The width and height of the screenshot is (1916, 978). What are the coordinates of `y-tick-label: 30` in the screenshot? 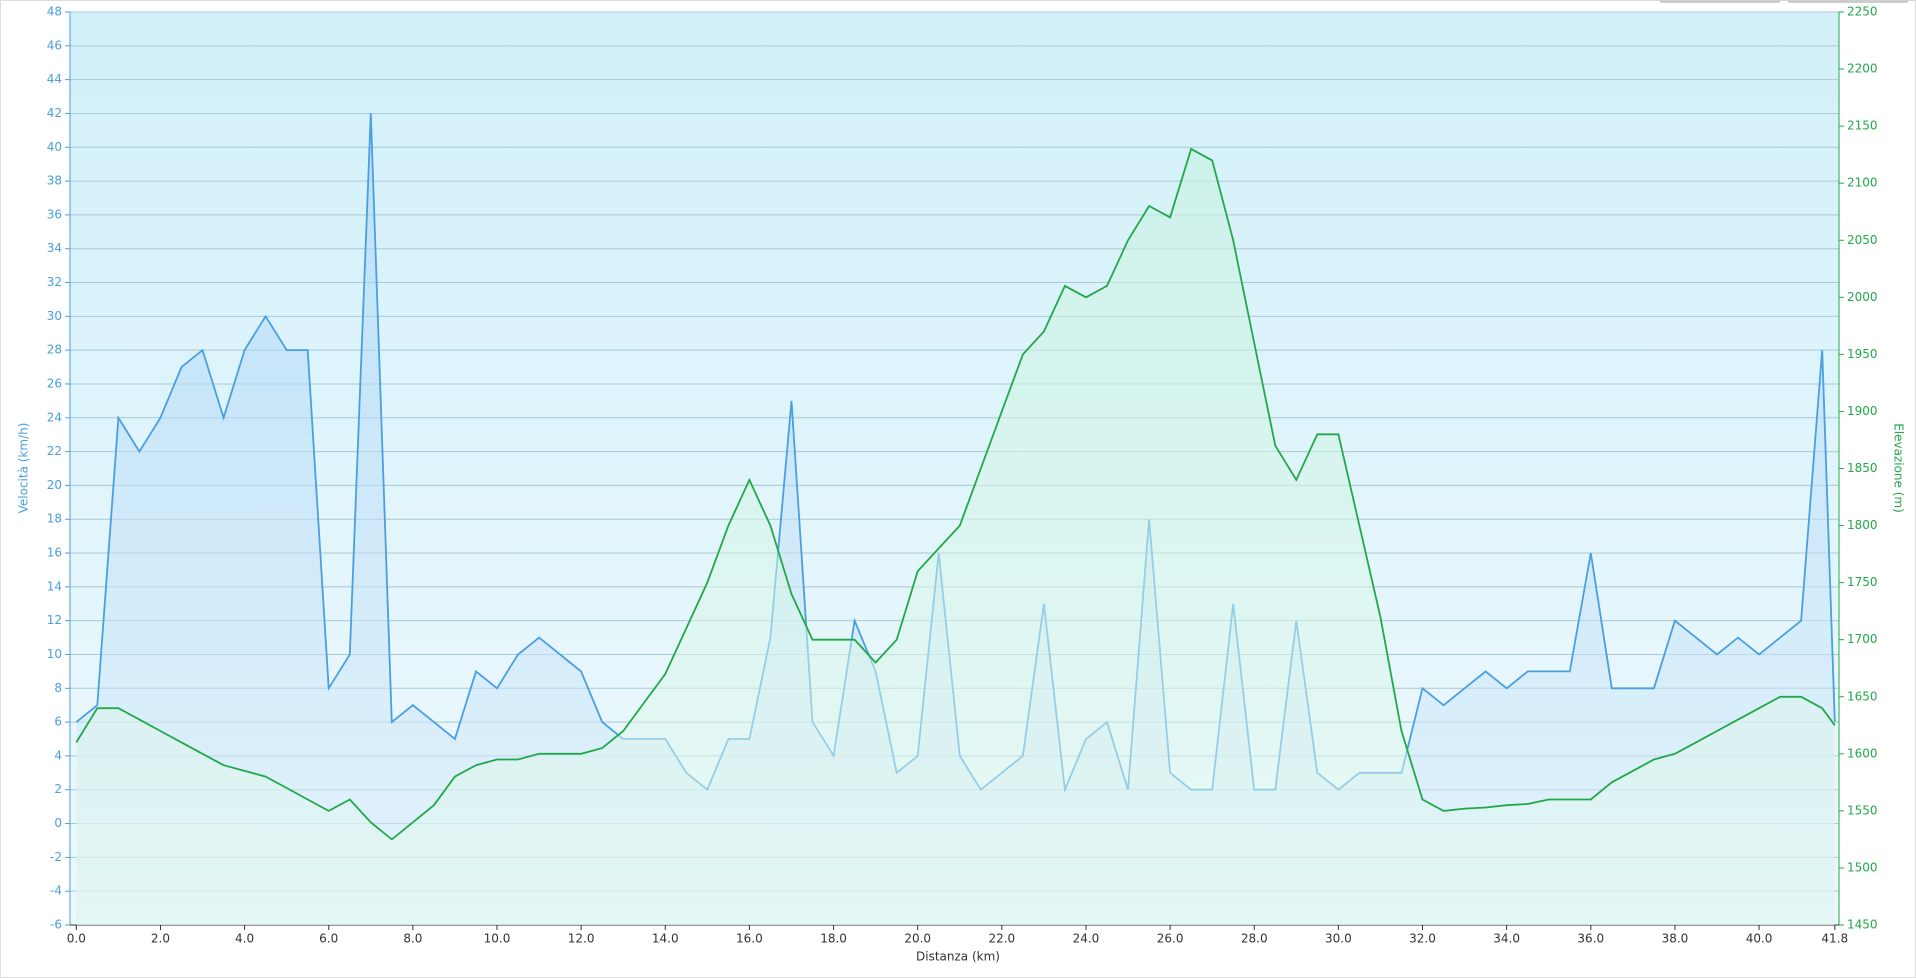 It's located at (54, 316).